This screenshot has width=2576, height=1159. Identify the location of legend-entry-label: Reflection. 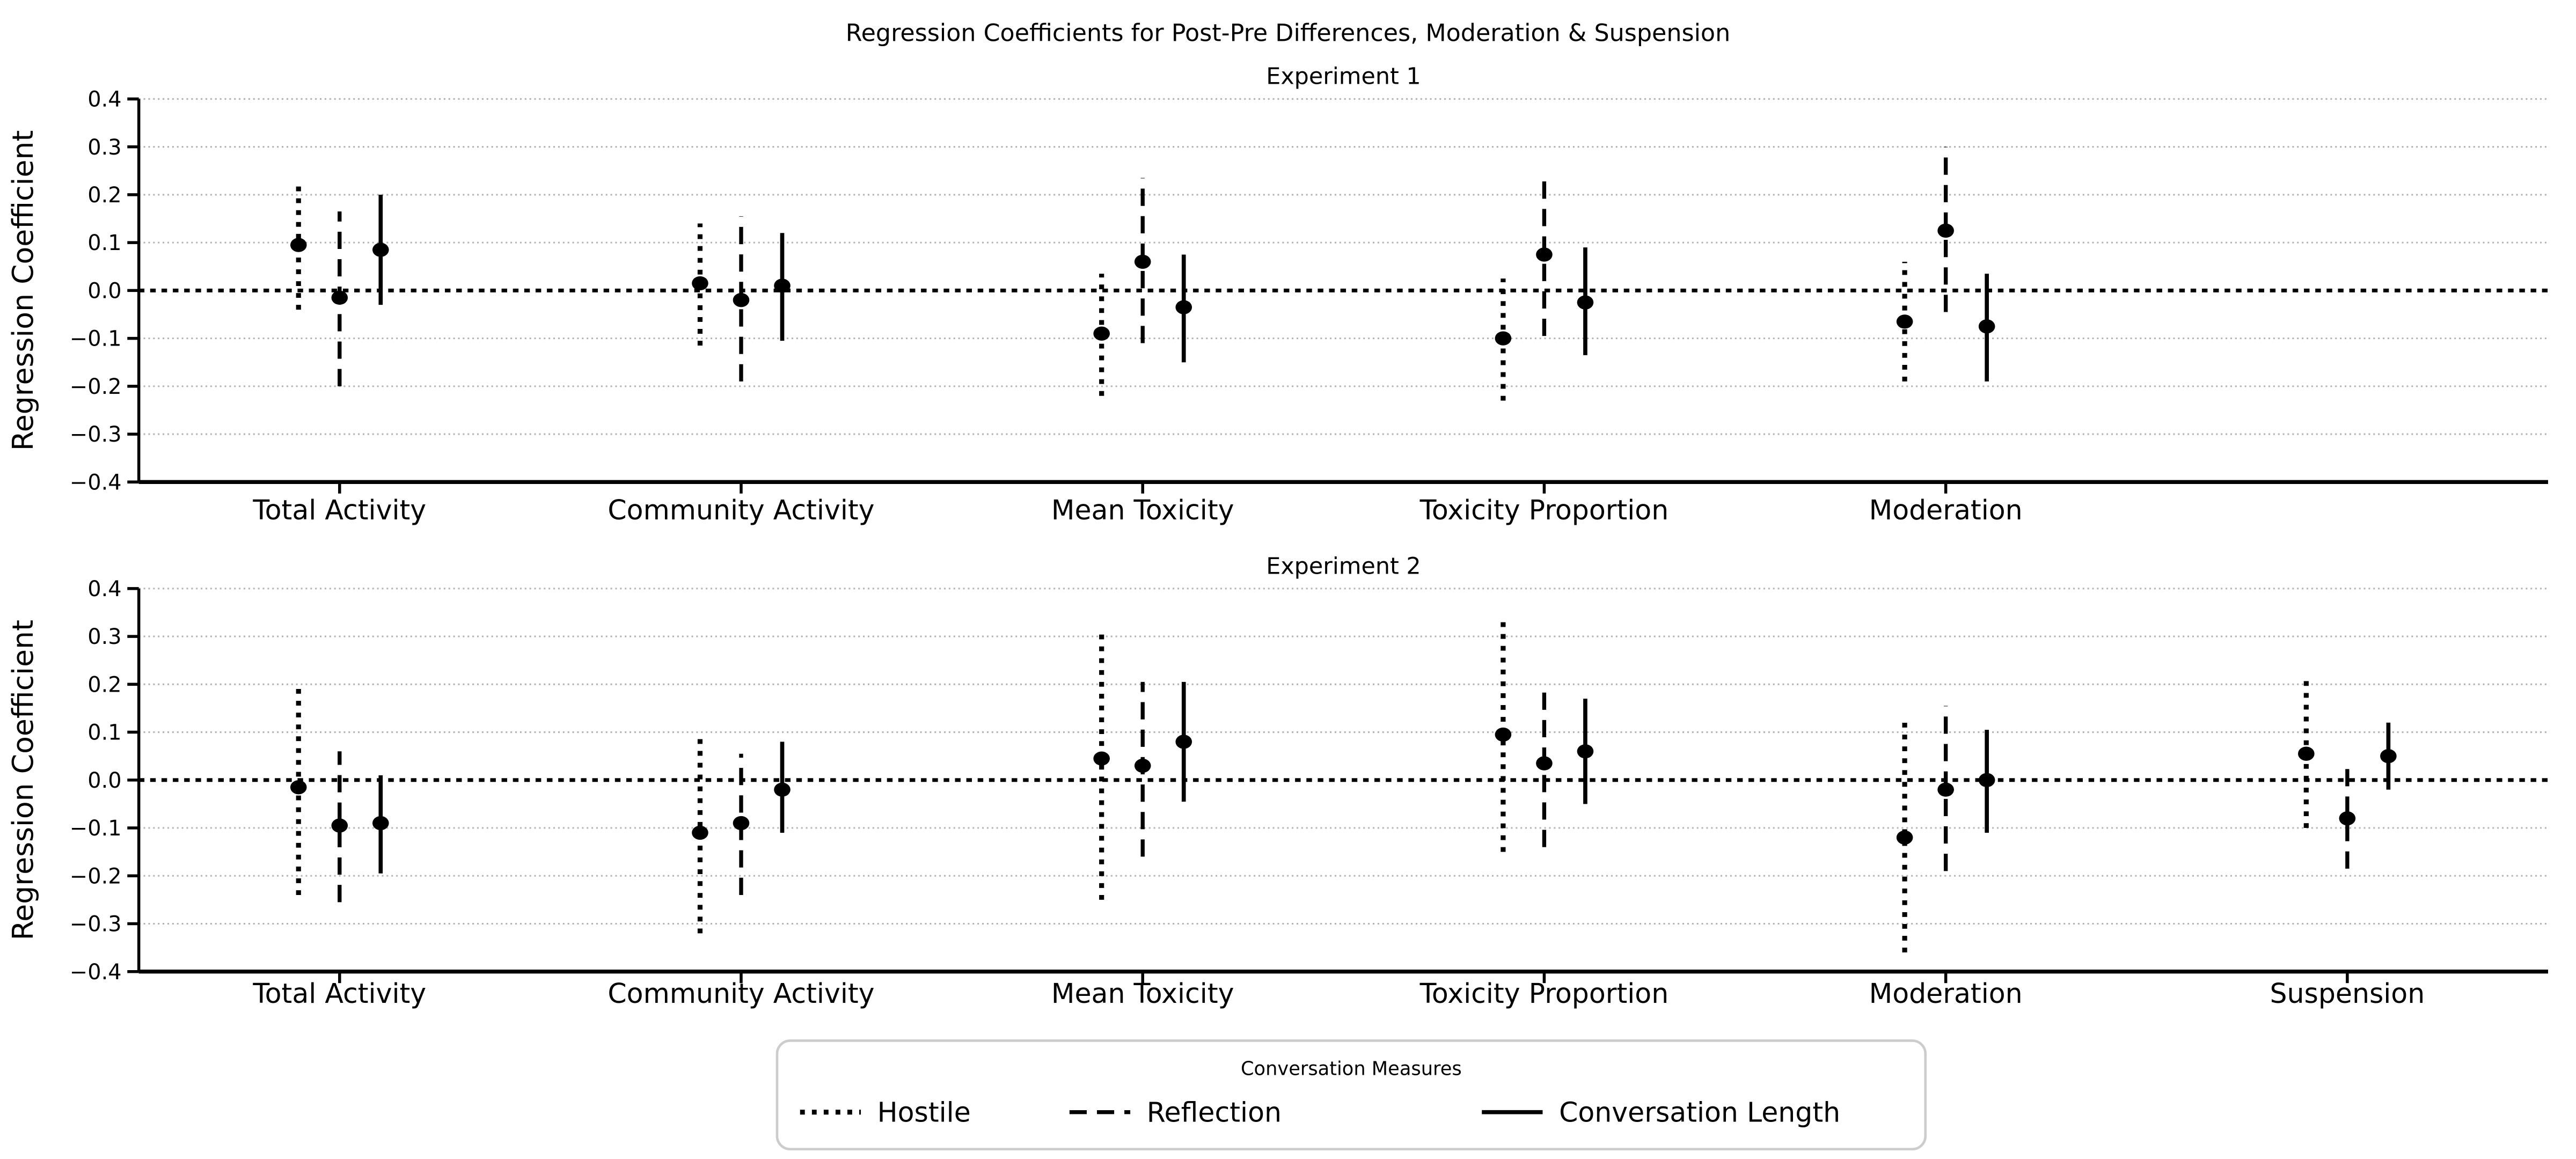
(1214, 1112).